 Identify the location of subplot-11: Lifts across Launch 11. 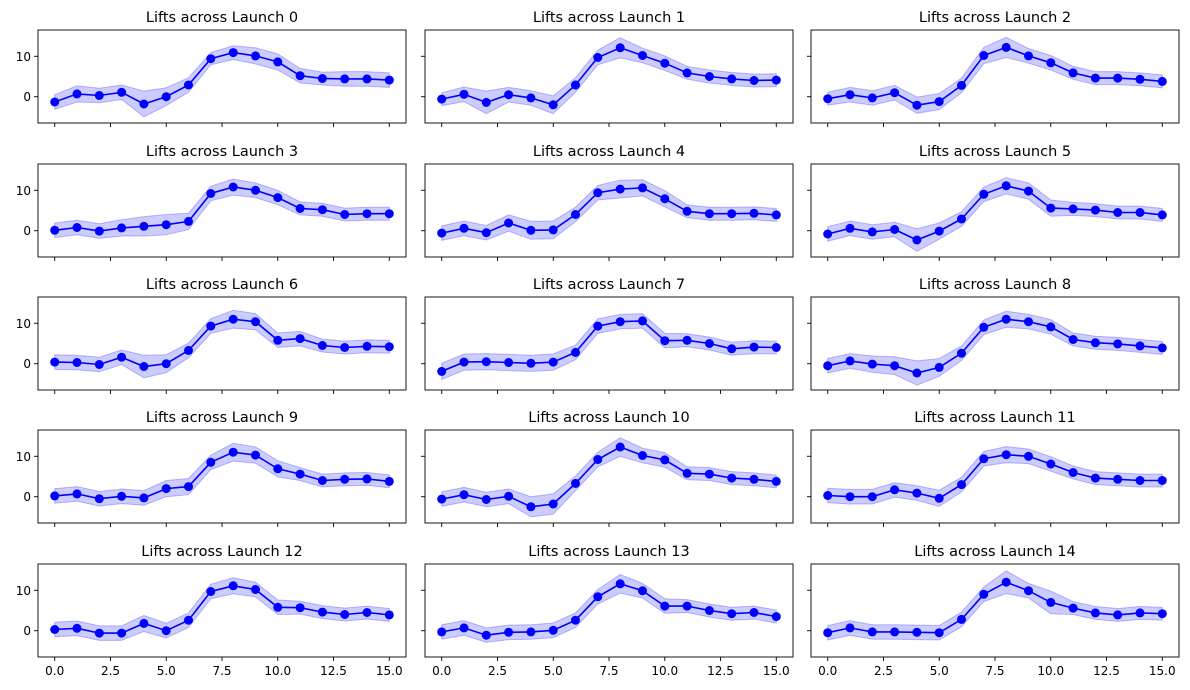
(993, 468).